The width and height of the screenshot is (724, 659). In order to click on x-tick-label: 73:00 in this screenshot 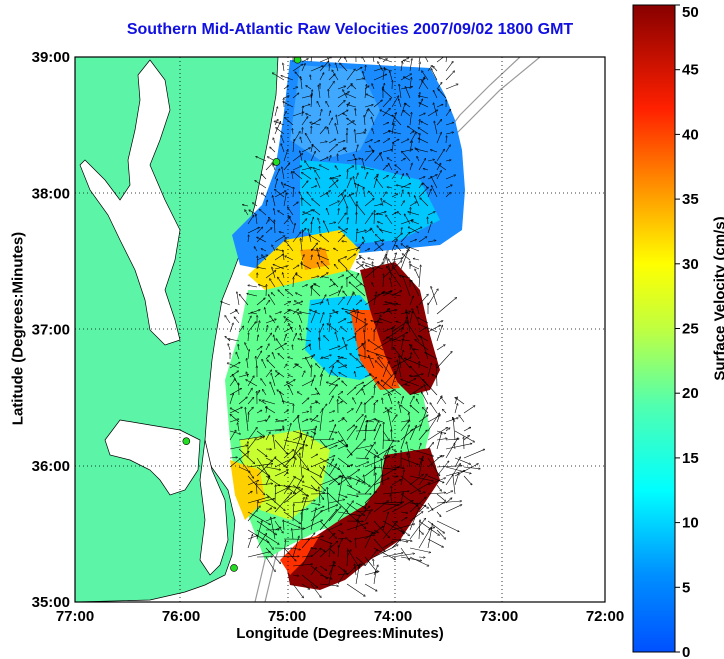, I will do `click(499, 616)`.